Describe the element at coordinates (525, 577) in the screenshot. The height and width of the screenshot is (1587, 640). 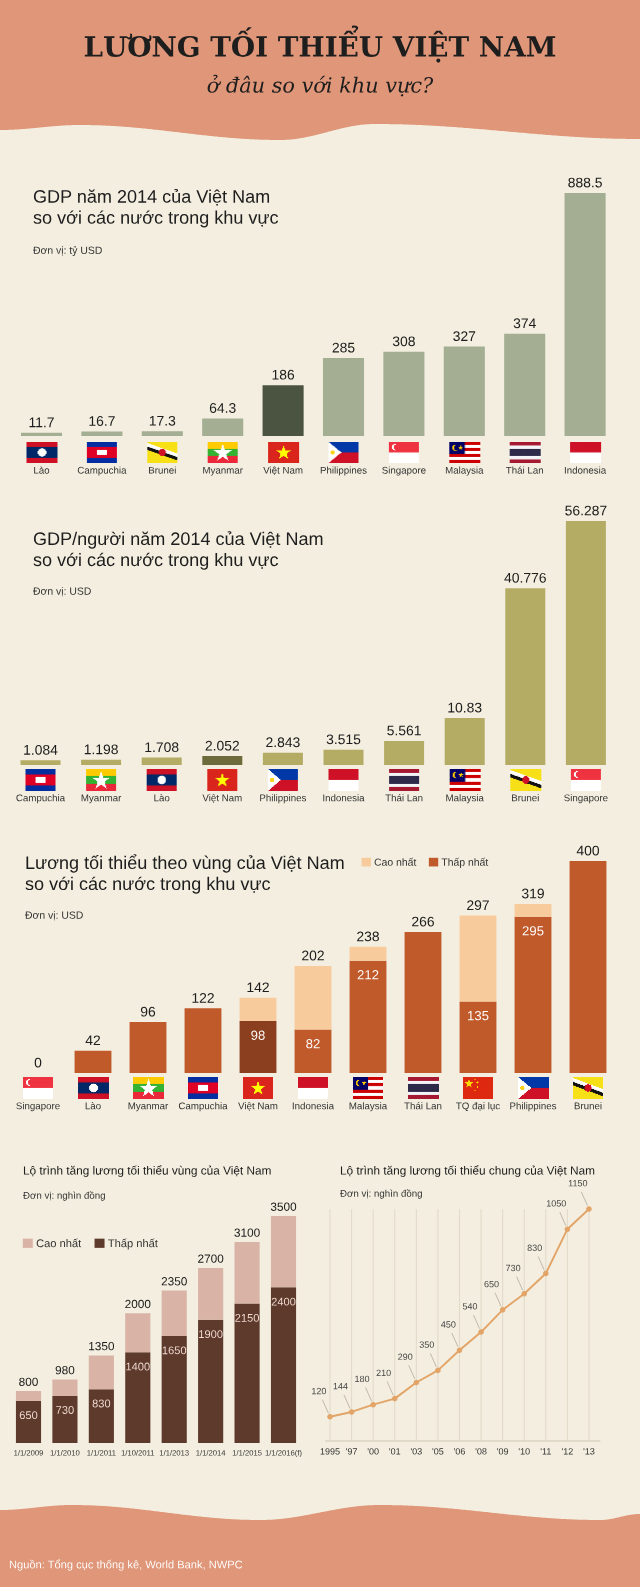
I see `data-label: 40.776` at that location.